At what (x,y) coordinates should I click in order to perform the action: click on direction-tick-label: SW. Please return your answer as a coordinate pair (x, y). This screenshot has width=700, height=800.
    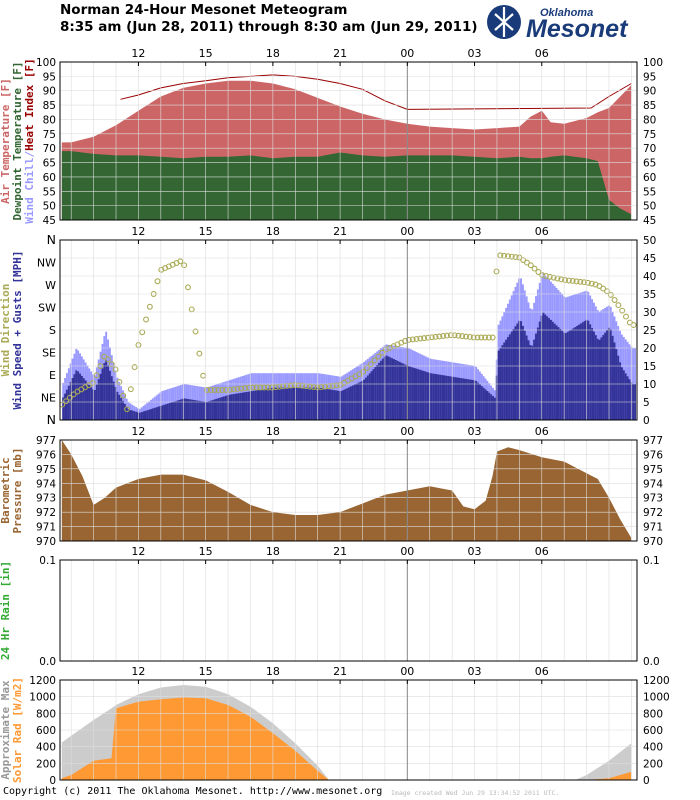
    Looking at the image, I should click on (47, 308).